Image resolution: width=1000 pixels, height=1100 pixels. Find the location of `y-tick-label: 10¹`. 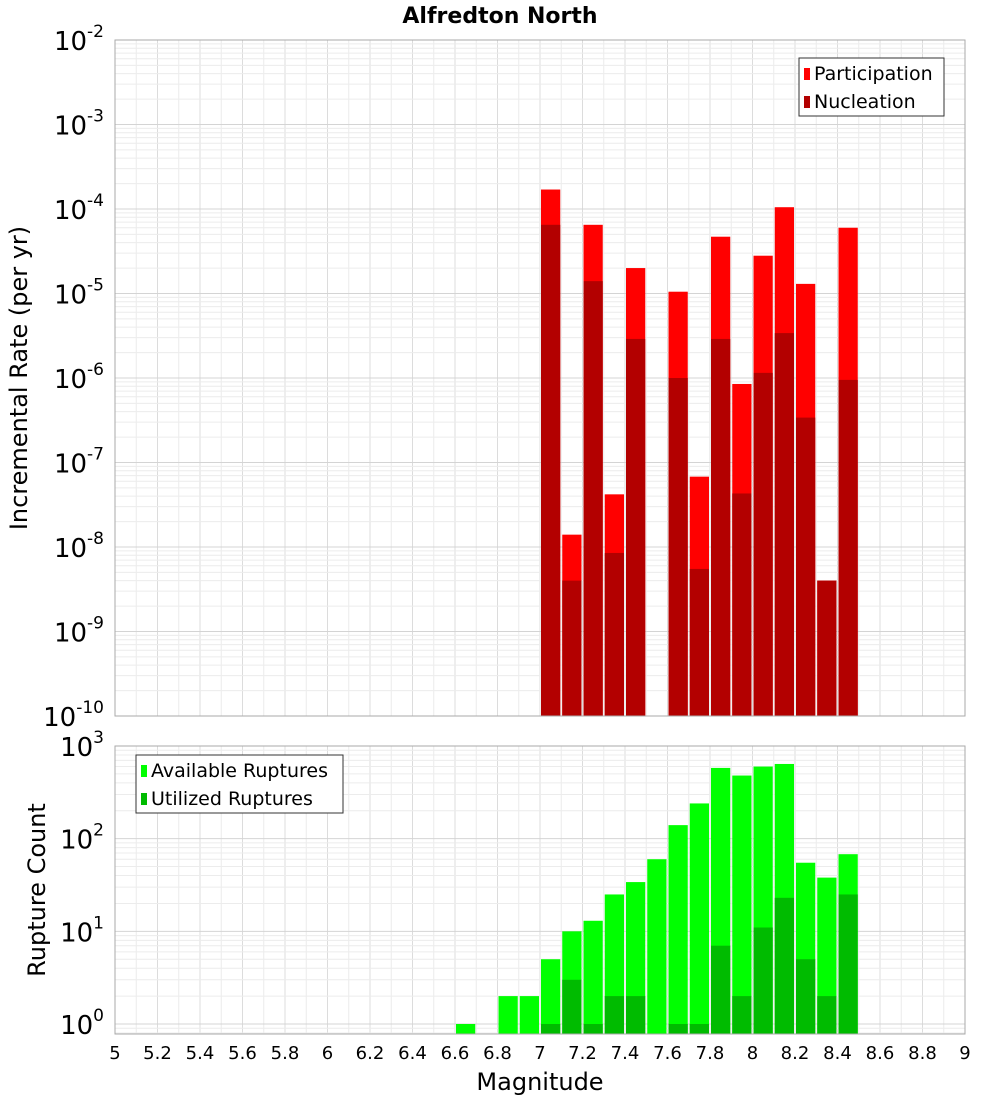

y-tick-label: 10¹ is located at coordinates (82, 930).